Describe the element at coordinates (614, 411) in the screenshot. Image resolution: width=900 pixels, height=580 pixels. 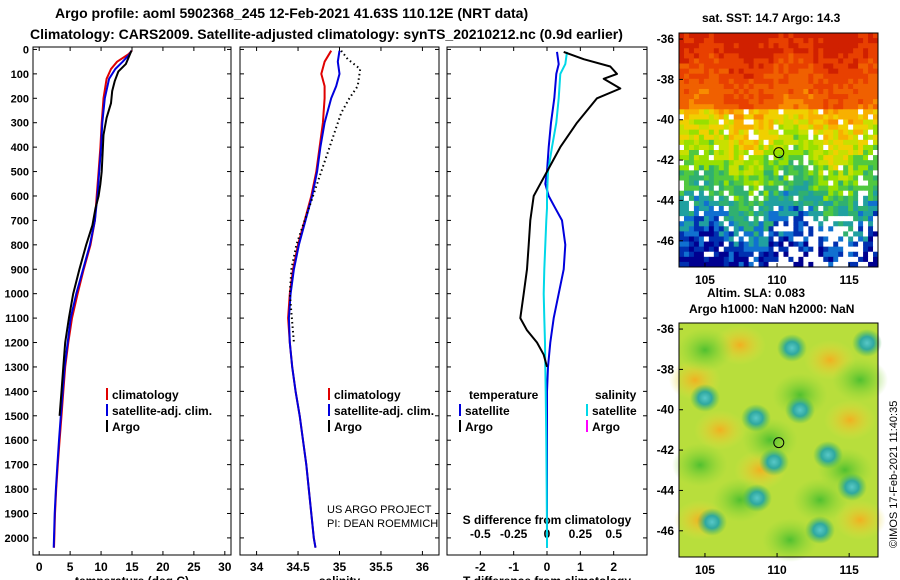
I see `legend-label: satellite` at that location.